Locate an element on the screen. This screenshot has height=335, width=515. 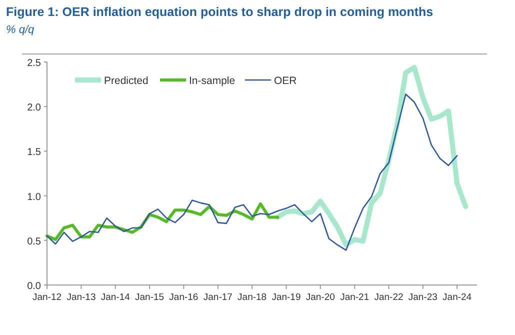
x-tick-label: Jan-17 is located at coordinates (217, 297).